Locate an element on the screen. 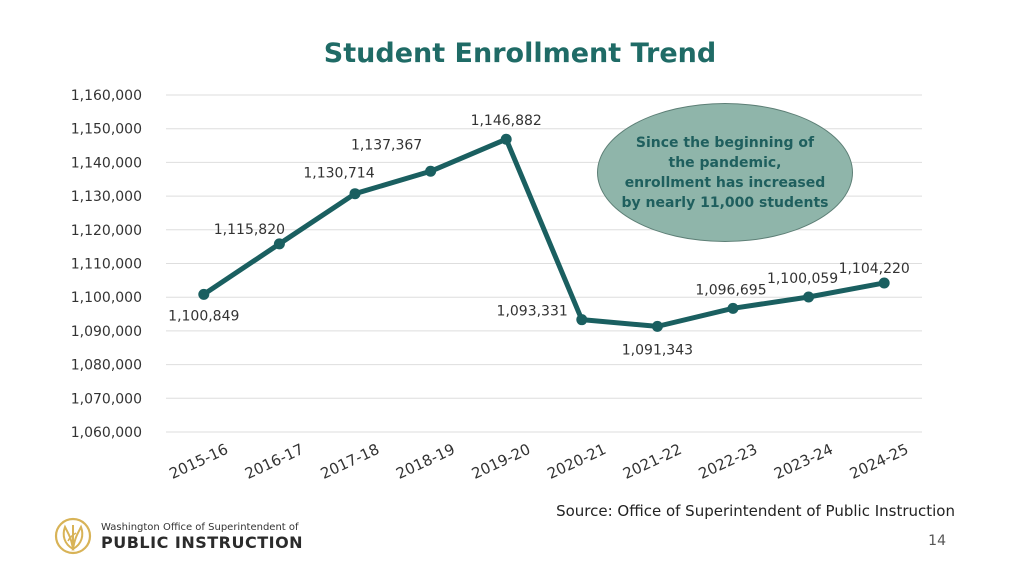  data-label: 1,104,220 is located at coordinates (874, 269).